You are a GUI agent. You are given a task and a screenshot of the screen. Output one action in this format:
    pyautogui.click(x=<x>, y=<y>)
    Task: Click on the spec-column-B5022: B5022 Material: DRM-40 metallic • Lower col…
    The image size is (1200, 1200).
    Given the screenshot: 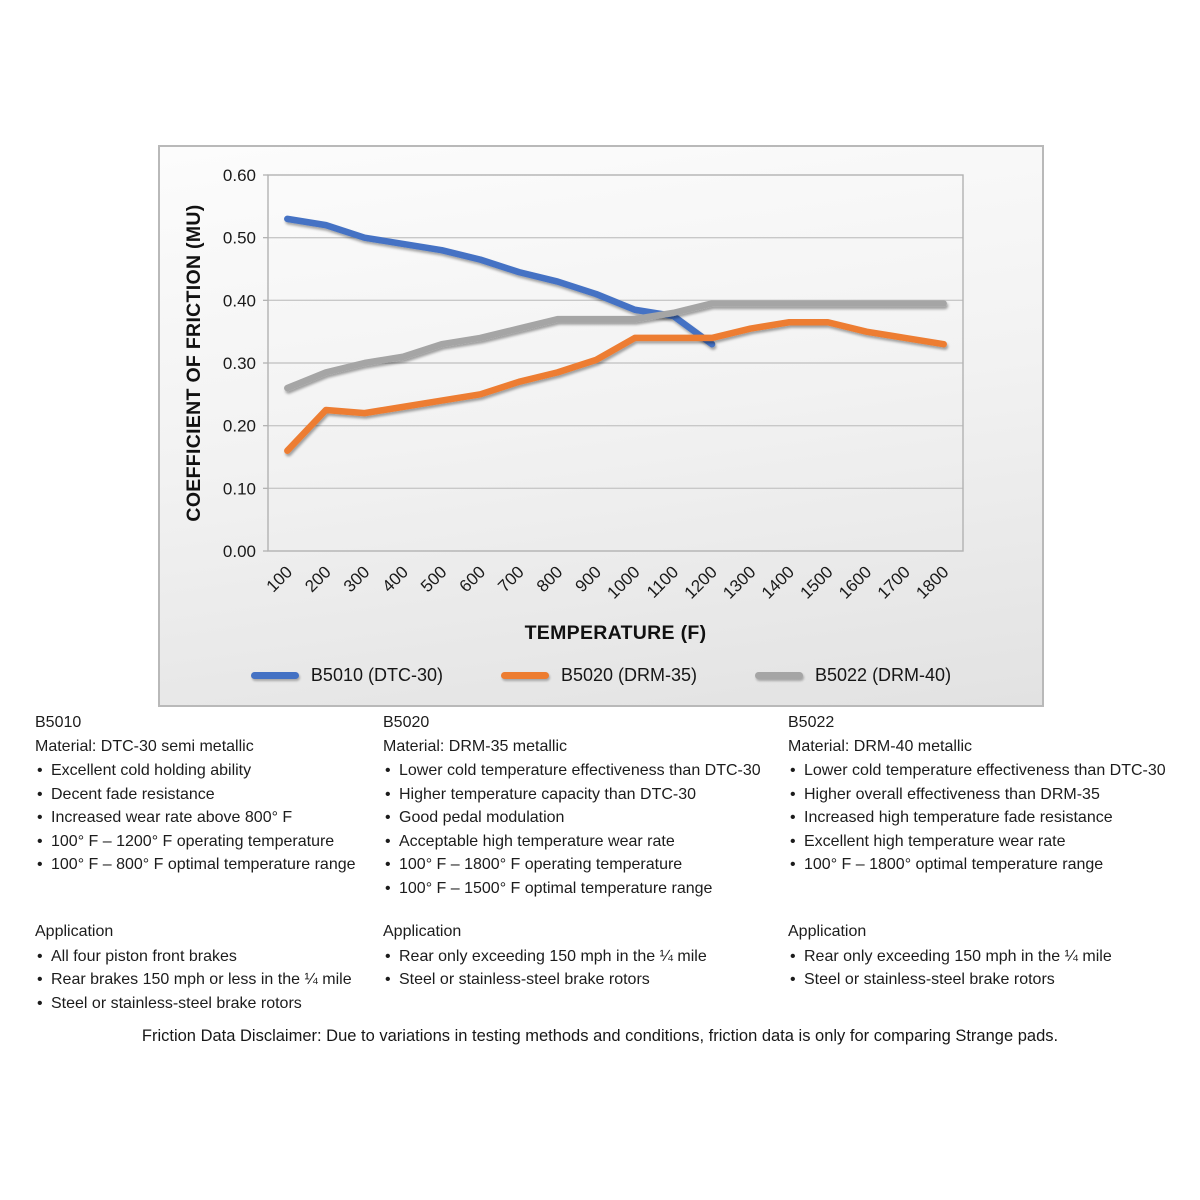 What is the action you would take?
    pyautogui.click(x=989, y=849)
    